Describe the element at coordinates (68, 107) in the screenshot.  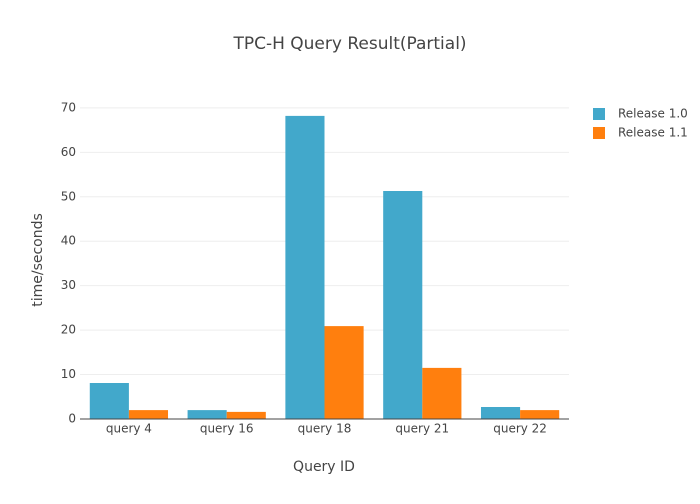
I see `y-tick-label: 70` at that location.